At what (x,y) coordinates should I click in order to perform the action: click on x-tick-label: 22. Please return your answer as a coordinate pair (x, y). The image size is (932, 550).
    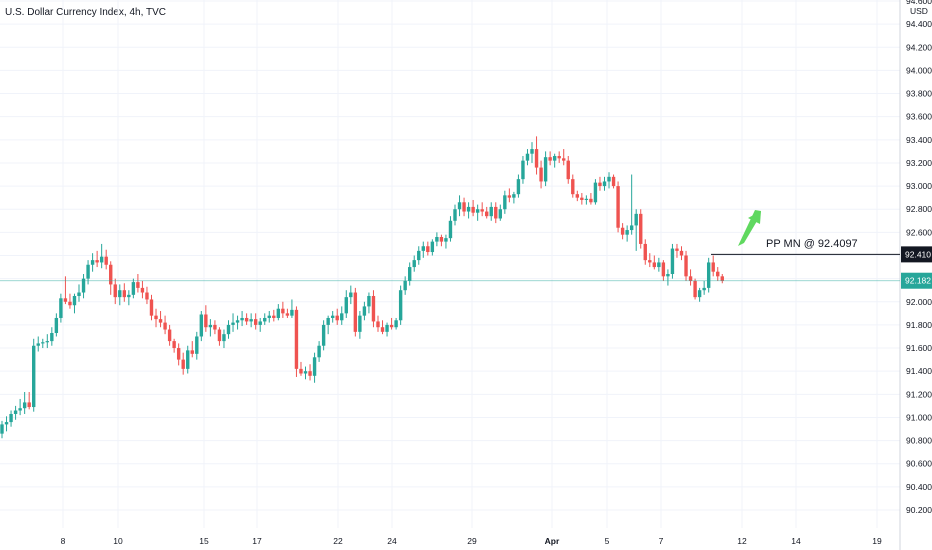
    Looking at the image, I should click on (338, 541).